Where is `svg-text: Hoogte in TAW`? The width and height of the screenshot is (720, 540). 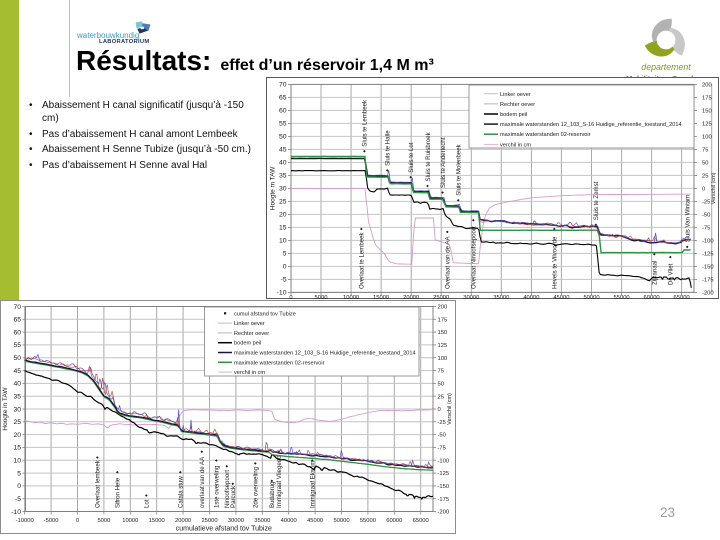
svg-text: Hoogte in TAW is located at coordinates (5, 409).